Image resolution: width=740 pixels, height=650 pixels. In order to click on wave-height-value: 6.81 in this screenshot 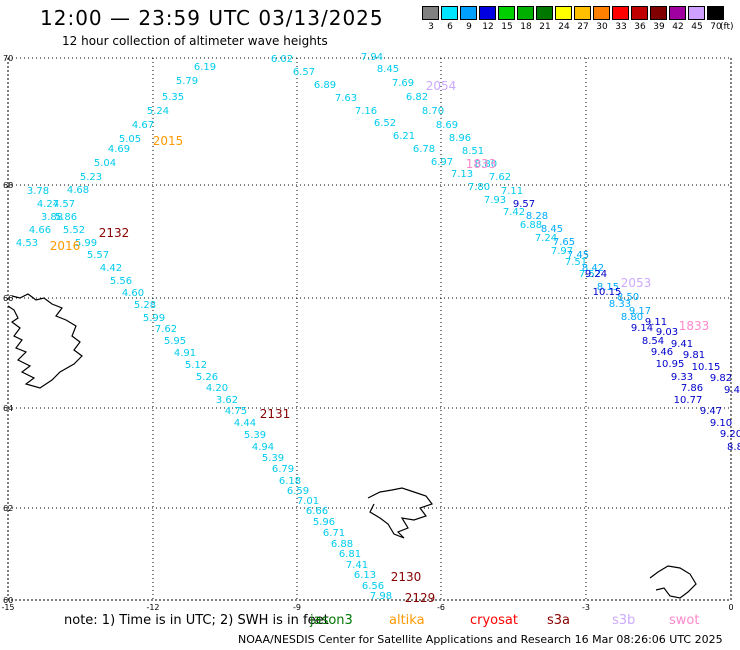, I will do `click(350, 554)`.